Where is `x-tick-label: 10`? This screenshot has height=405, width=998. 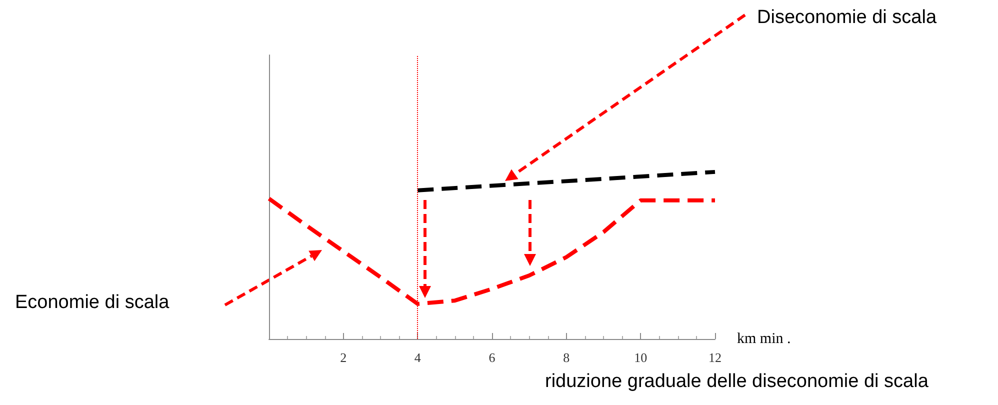 x-tick-label: 10 is located at coordinates (641, 357).